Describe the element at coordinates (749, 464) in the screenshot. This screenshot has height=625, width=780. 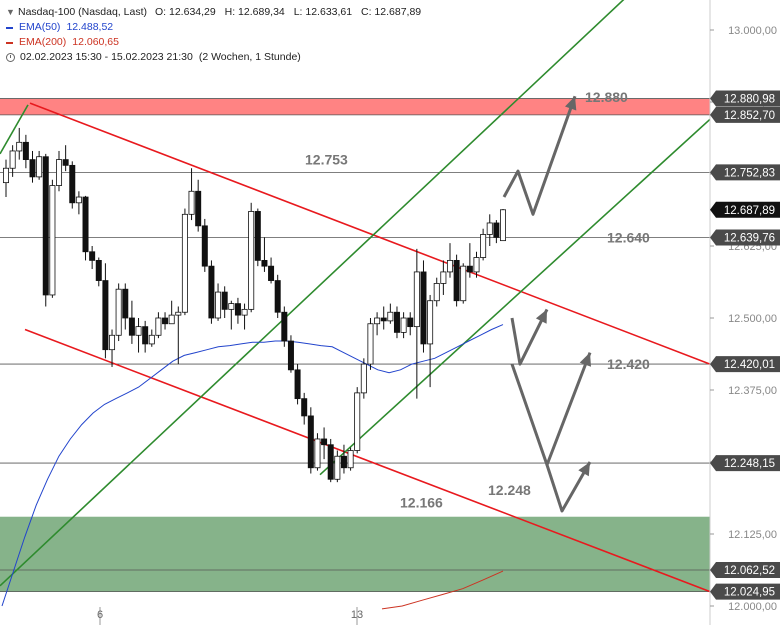
I see `price-tag-label: 12.248,15` at that location.